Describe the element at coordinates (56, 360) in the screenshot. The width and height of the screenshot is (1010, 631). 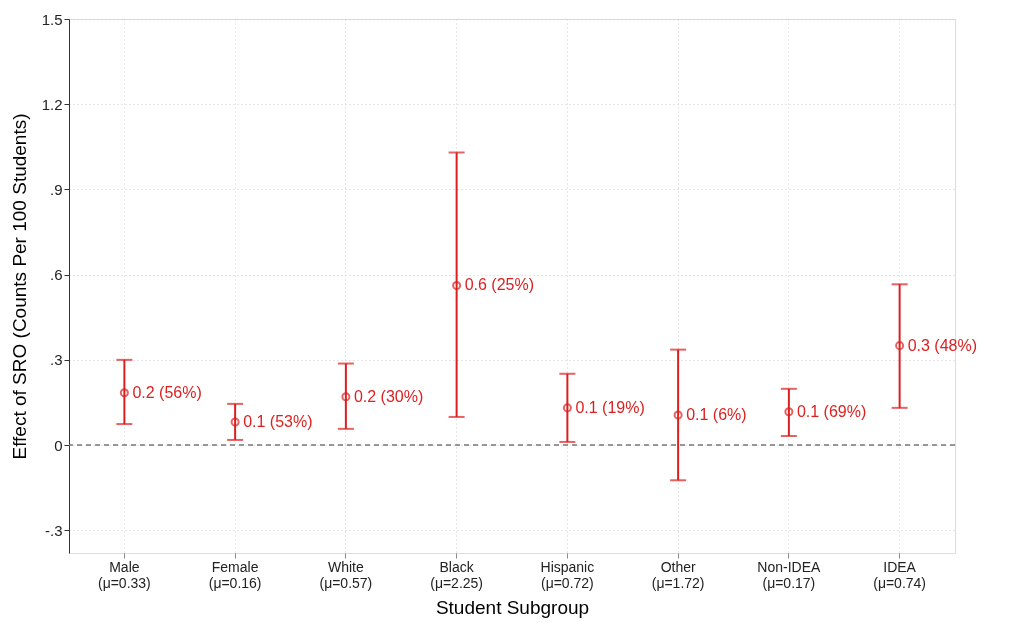
I see `y-tick-label: .3` at that location.